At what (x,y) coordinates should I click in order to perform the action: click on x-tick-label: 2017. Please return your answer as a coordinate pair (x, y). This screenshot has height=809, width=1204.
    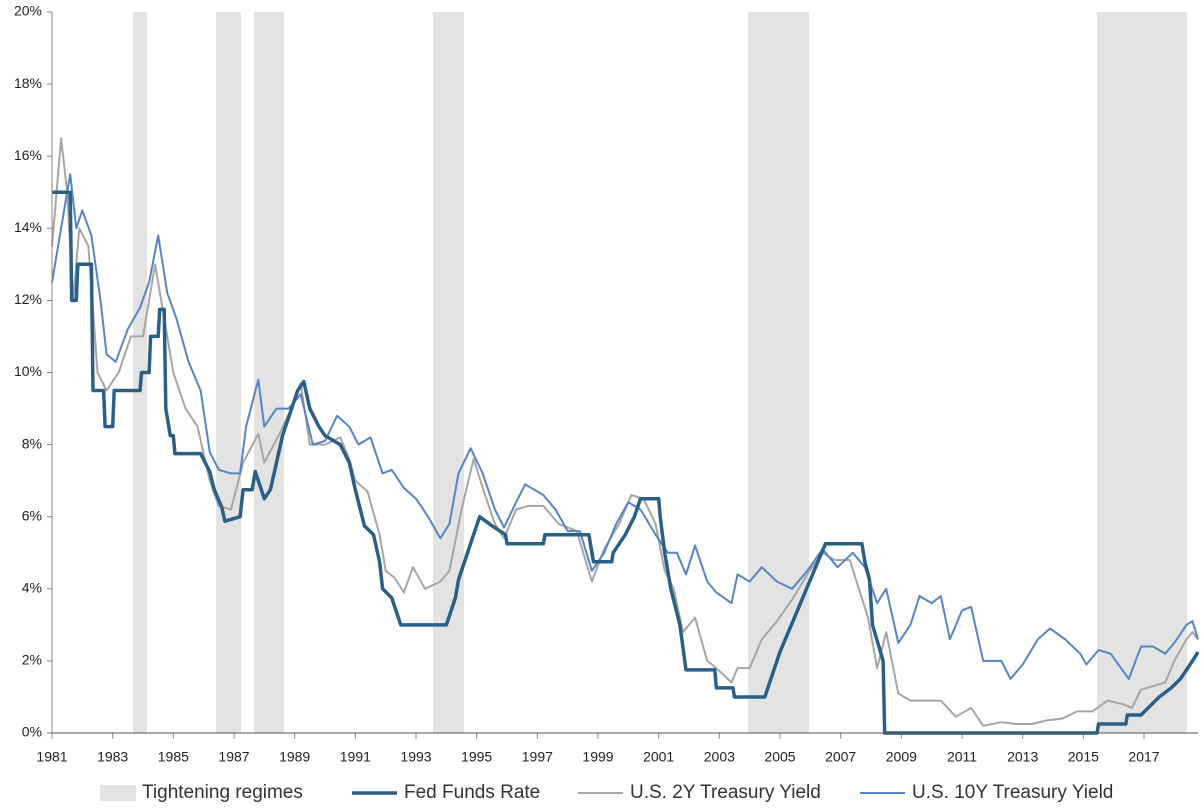
    Looking at the image, I should click on (1143, 757).